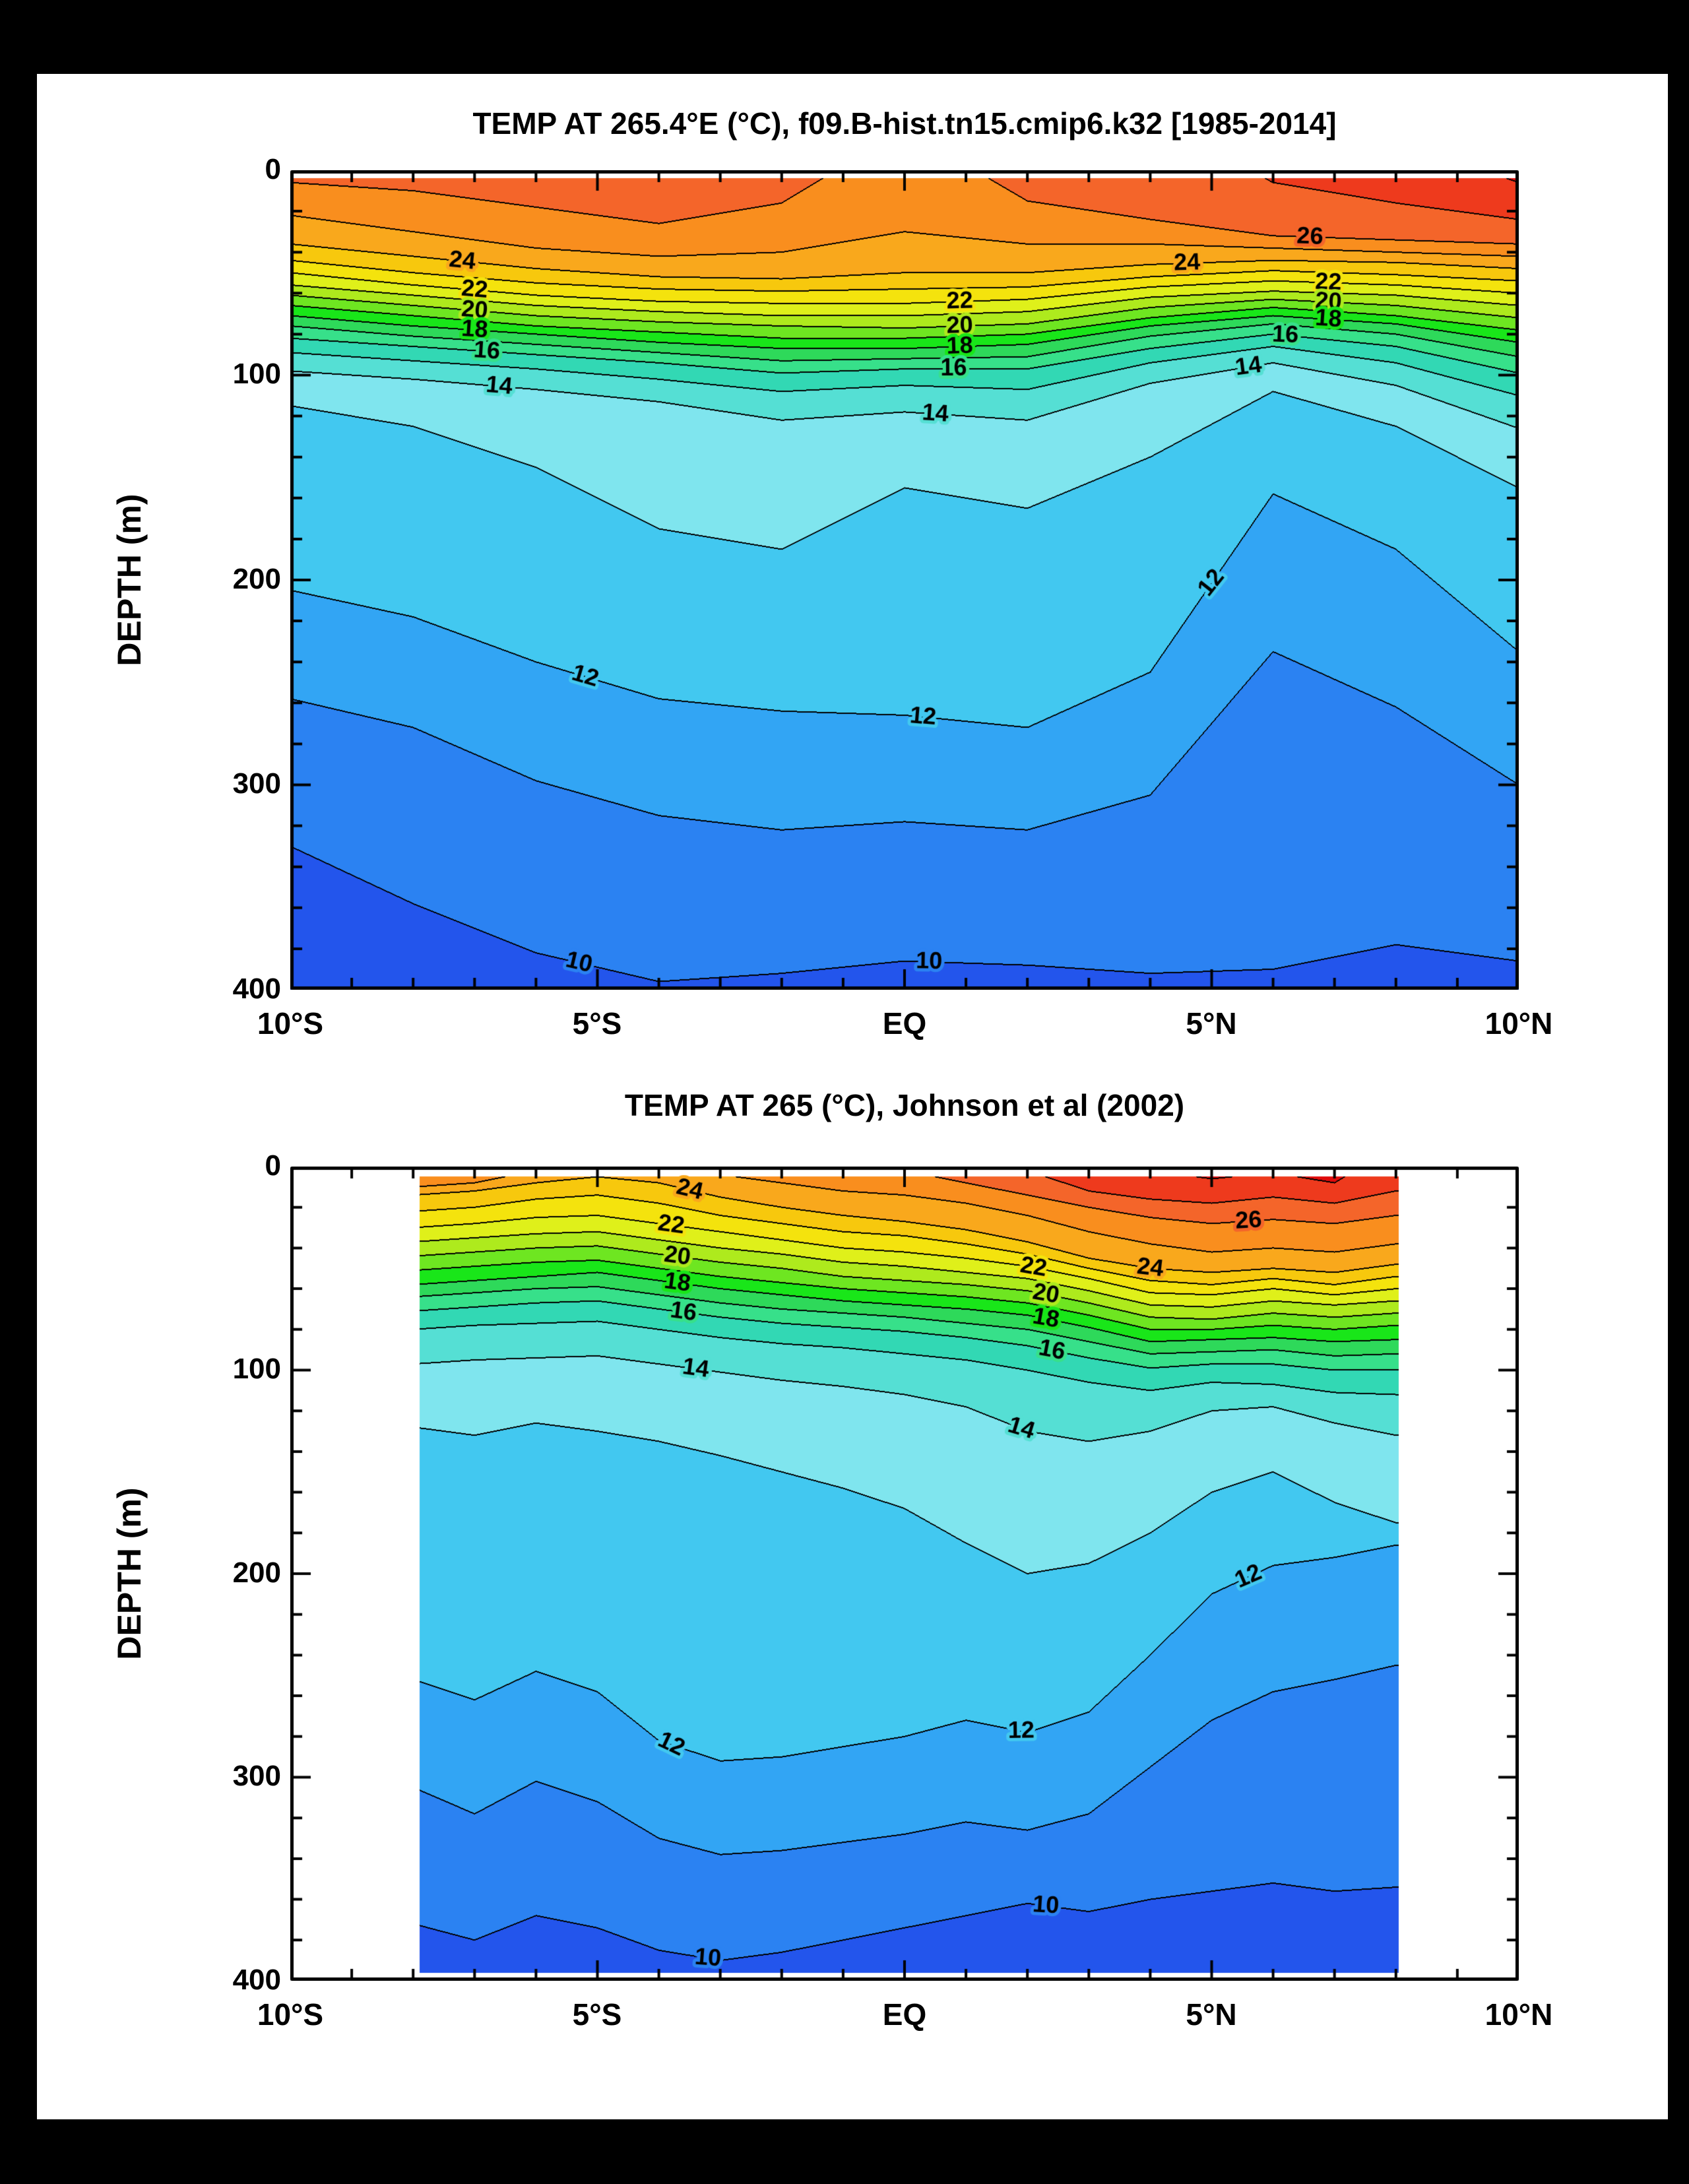 Image resolution: width=1689 pixels, height=2184 pixels. Describe the element at coordinates (256, 989) in the screenshot. I see `plot1-ytick-400: 400` at that location.